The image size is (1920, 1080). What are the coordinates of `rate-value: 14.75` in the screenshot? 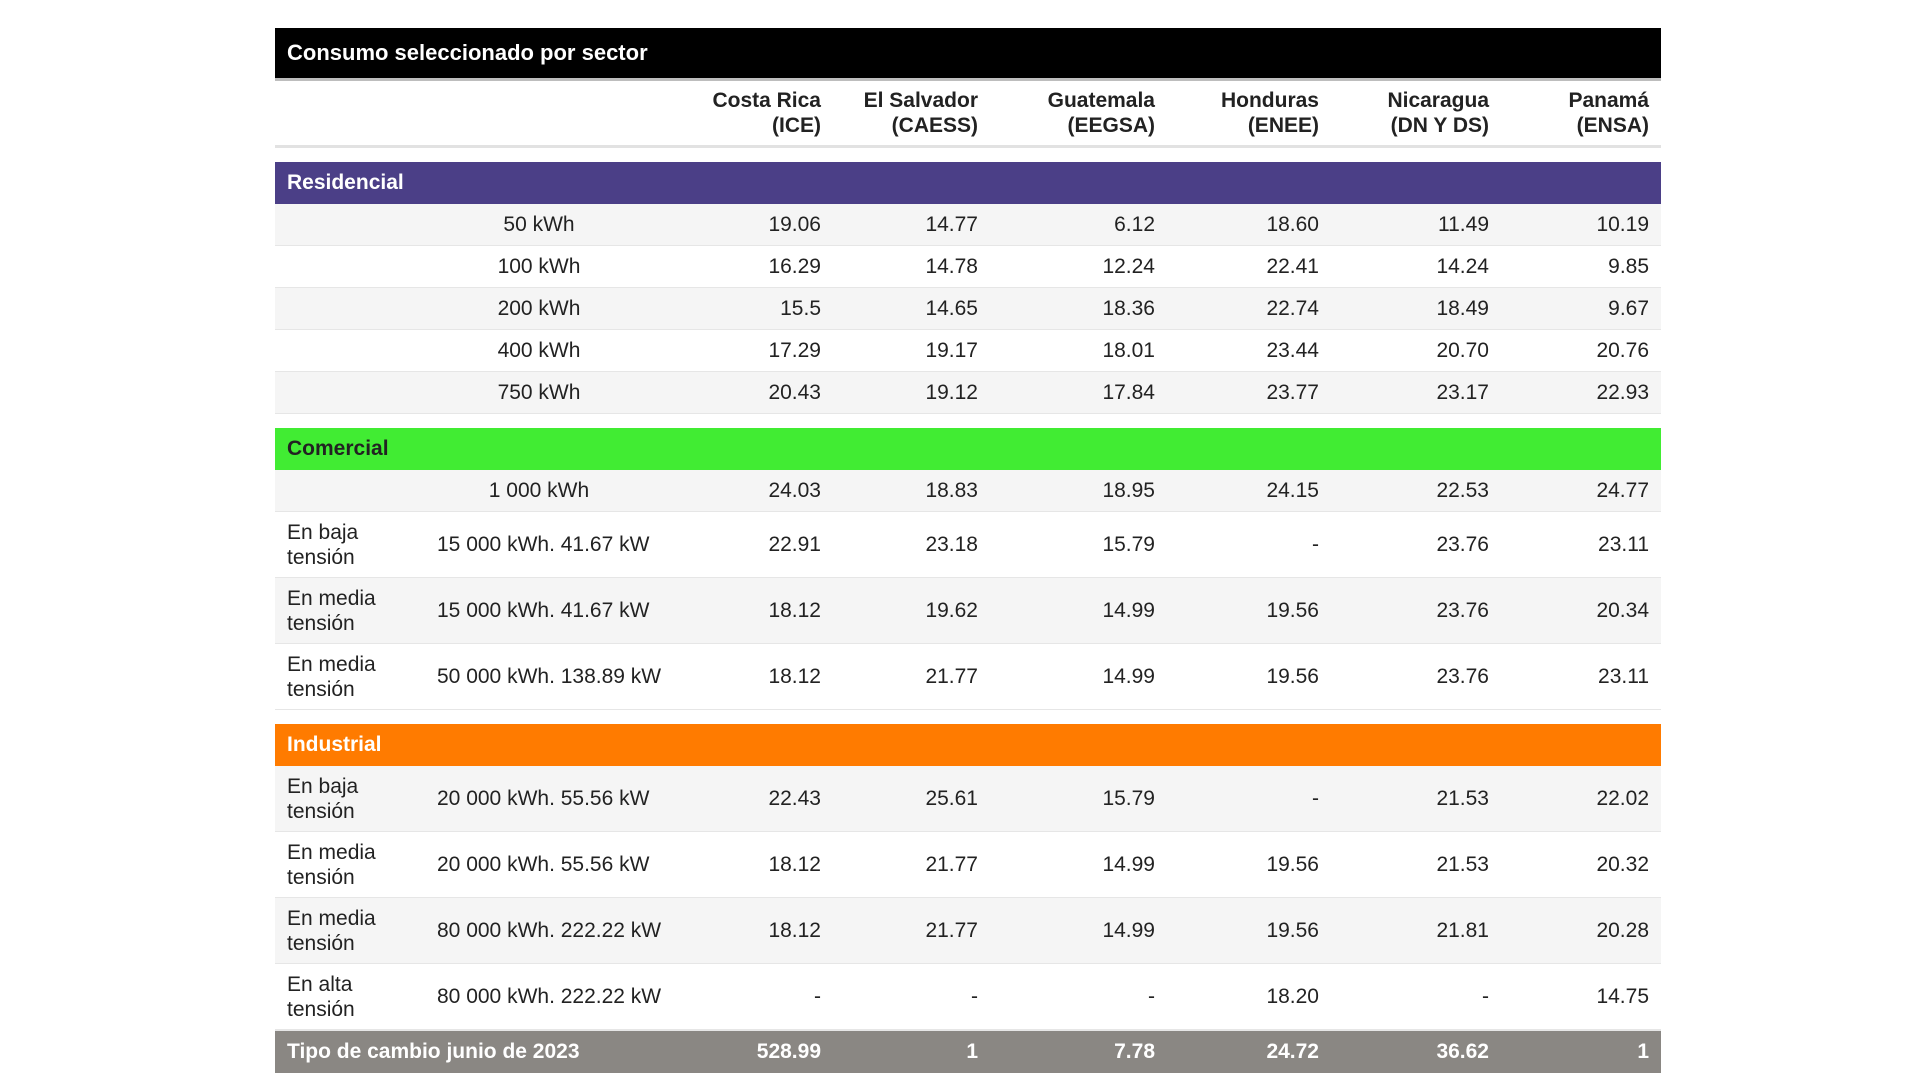 It's located at (1581, 997).